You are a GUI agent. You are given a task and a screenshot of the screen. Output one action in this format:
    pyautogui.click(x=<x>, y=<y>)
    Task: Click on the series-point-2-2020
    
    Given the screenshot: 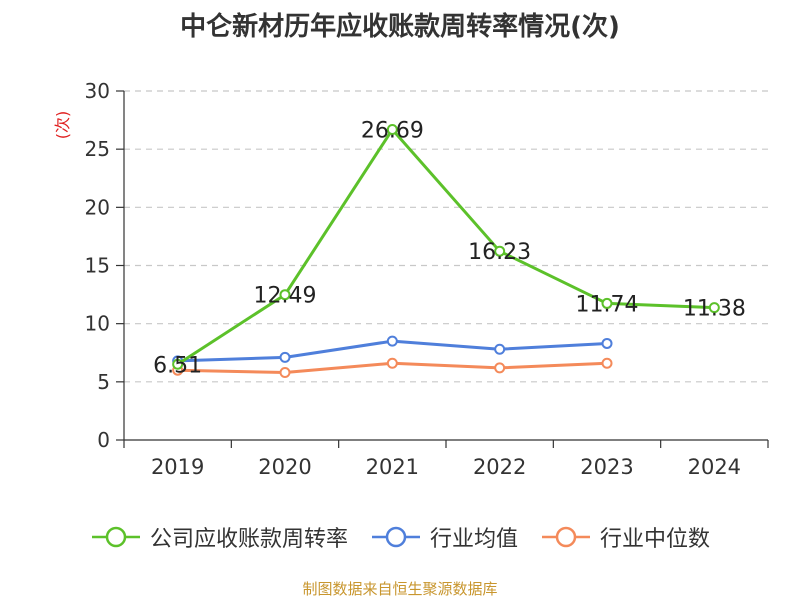 What is the action you would take?
    pyautogui.click(x=285, y=373)
    